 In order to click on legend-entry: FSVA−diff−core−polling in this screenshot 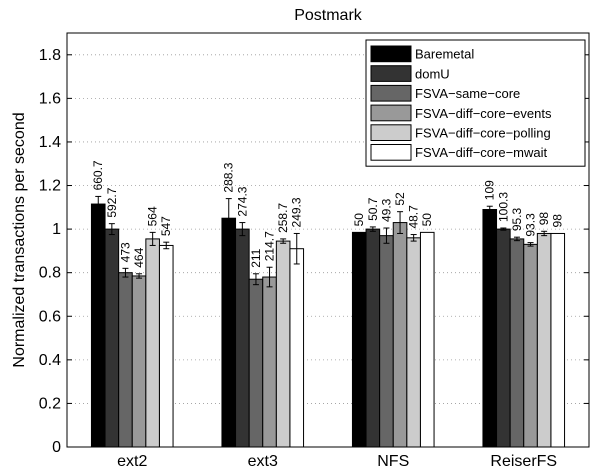, I will do `click(483, 133)`.